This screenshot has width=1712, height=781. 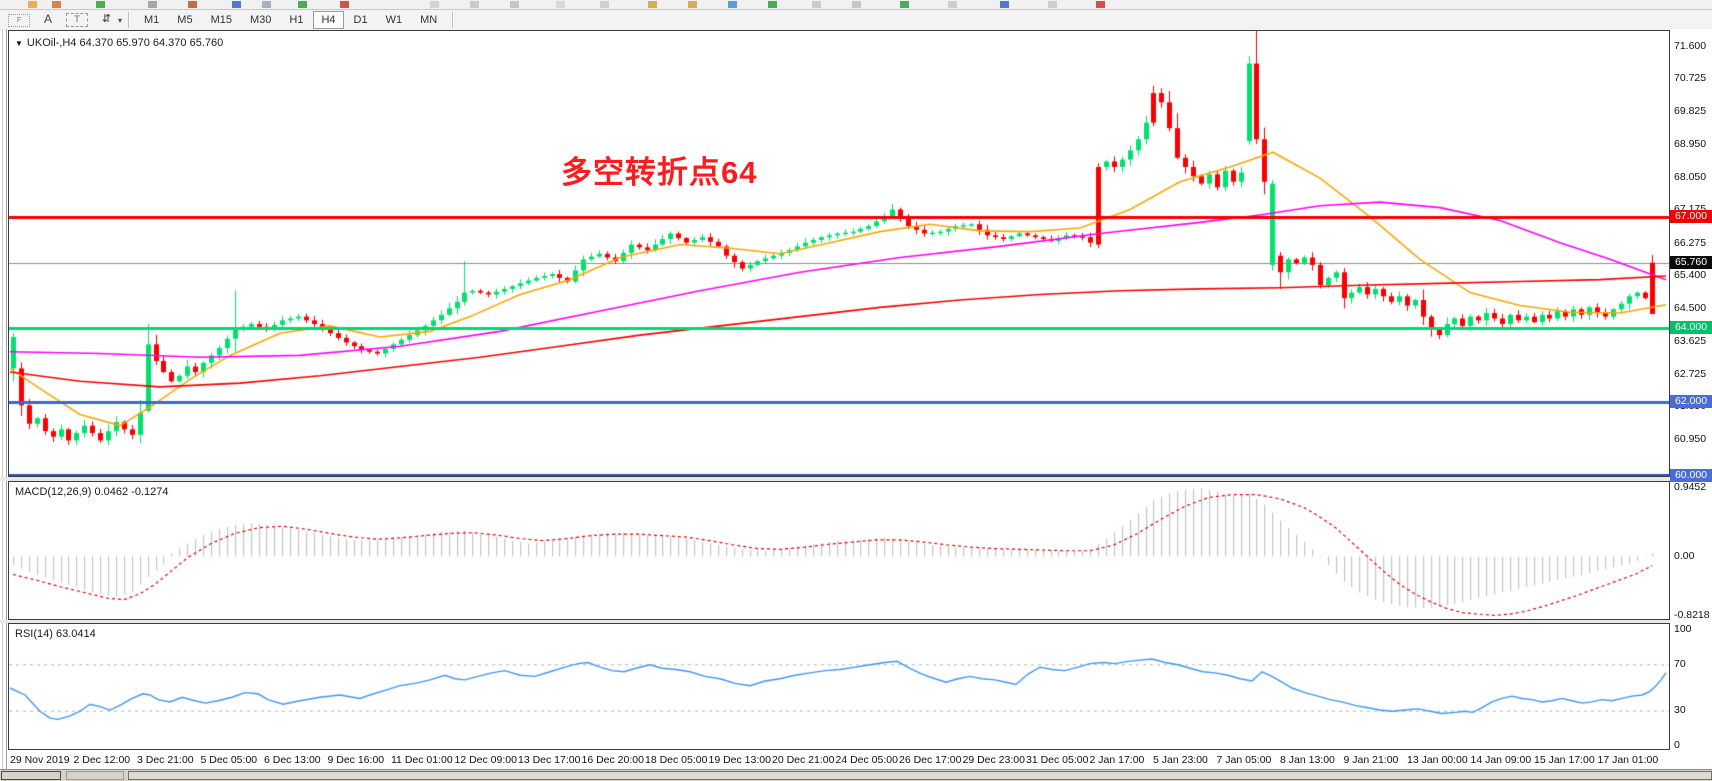 What do you see at coordinates (296, 20) in the screenshot?
I see `timeframe-h1: H1` at bounding box center [296, 20].